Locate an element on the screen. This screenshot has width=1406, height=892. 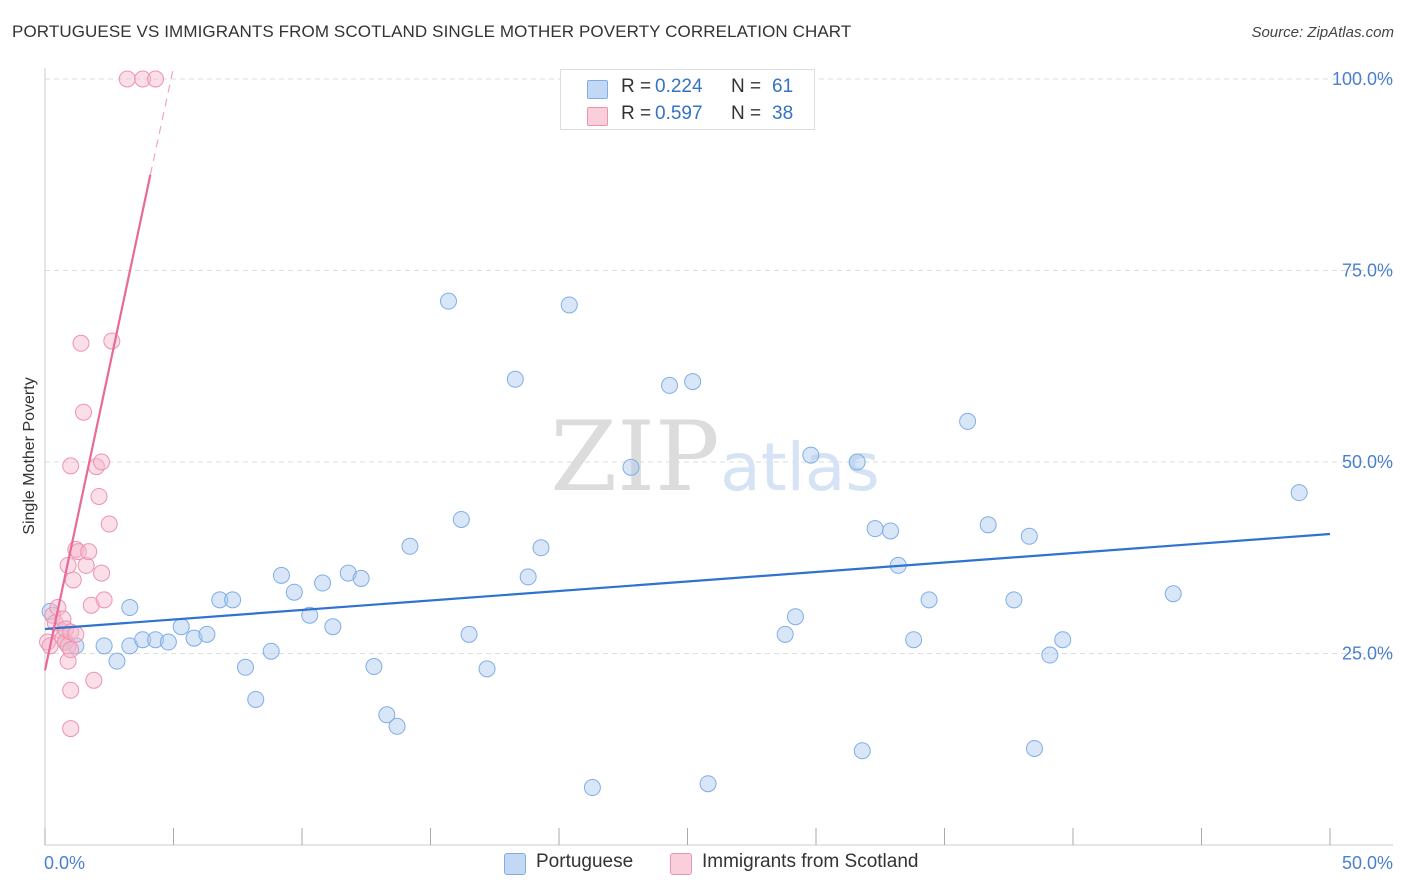
r-value: 0.224 is located at coordinates (679, 86).